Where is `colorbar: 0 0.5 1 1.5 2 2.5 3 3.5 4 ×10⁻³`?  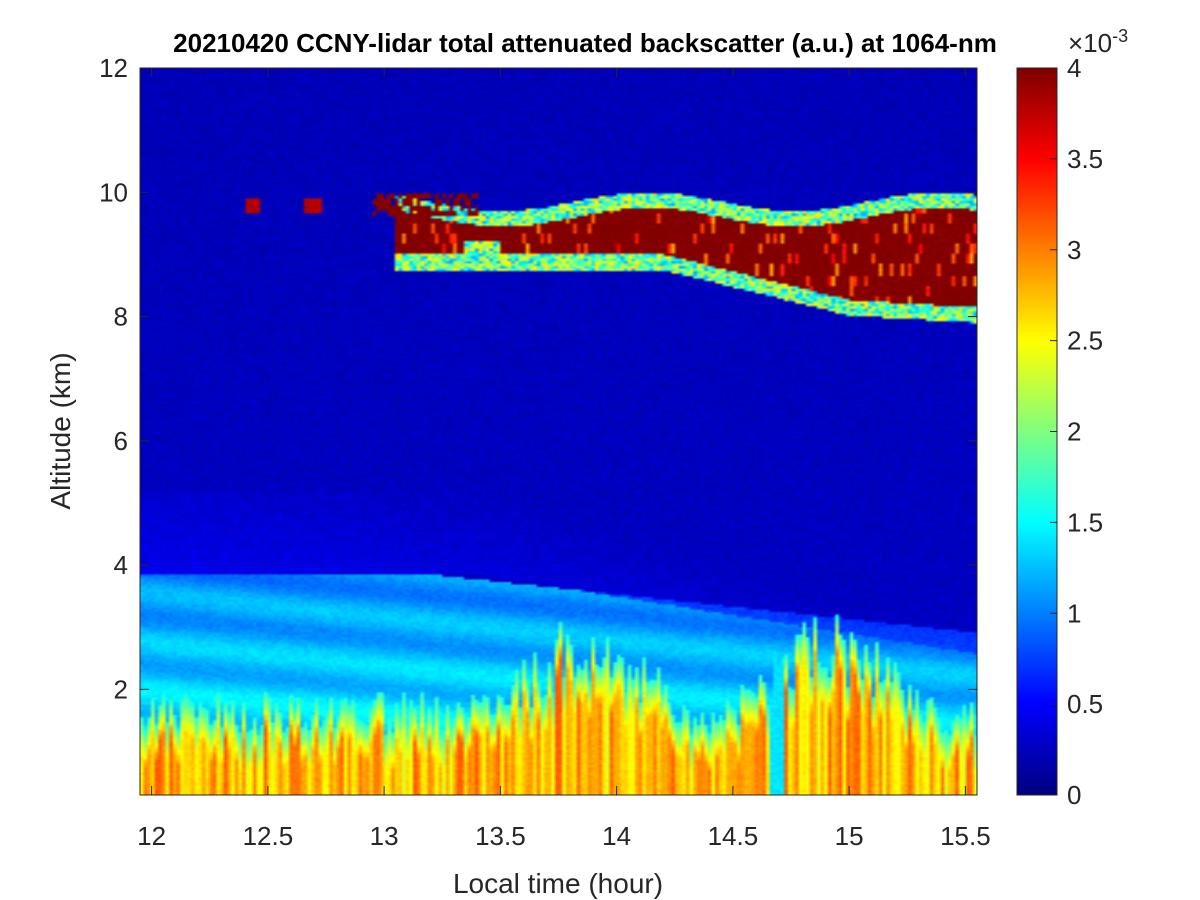 colorbar: 0 0.5 1 1.5 2 2.5 3 3.5 4 ×10⁻³ is located at coordinates (1072, 418).